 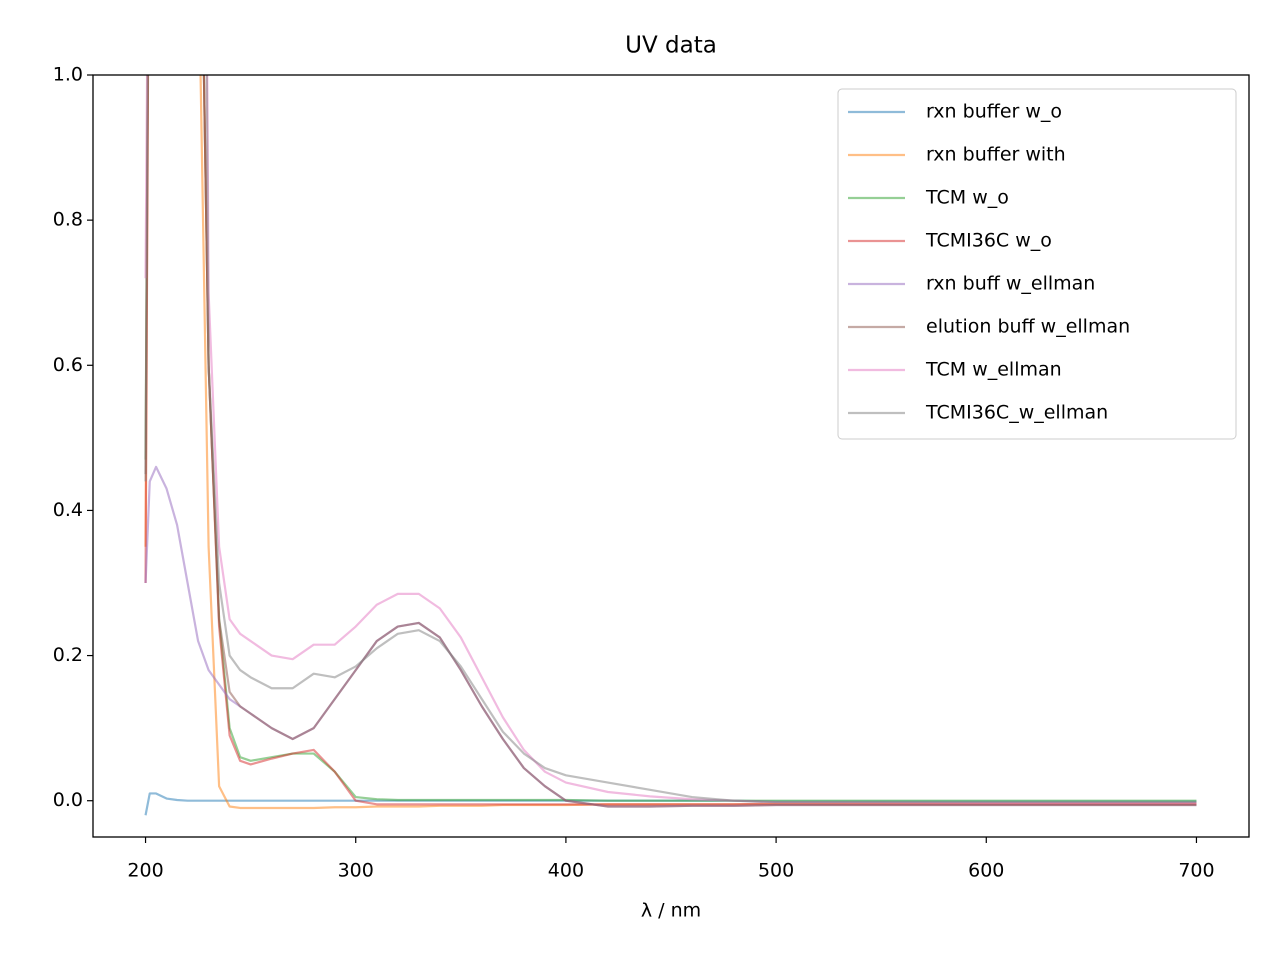 I want to click on y-tick-label: 1.0, so click(x=68, y=75).